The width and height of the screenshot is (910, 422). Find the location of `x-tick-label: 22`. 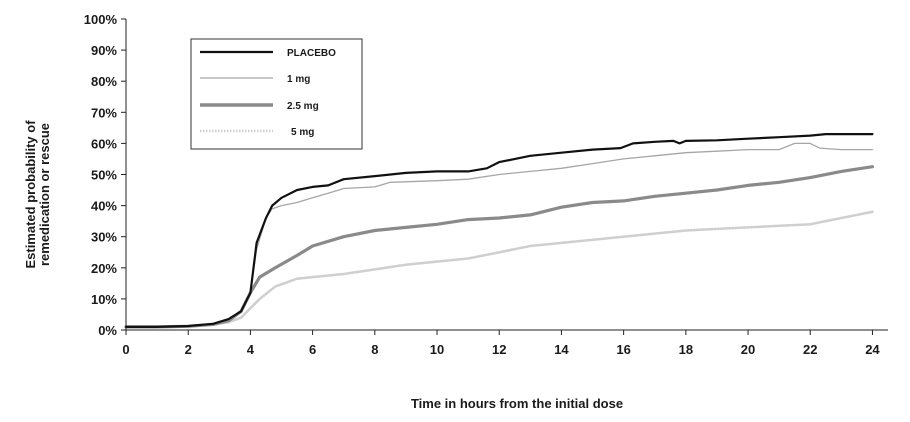

x-tick-label: 22 is located at coordinates (810, 349).